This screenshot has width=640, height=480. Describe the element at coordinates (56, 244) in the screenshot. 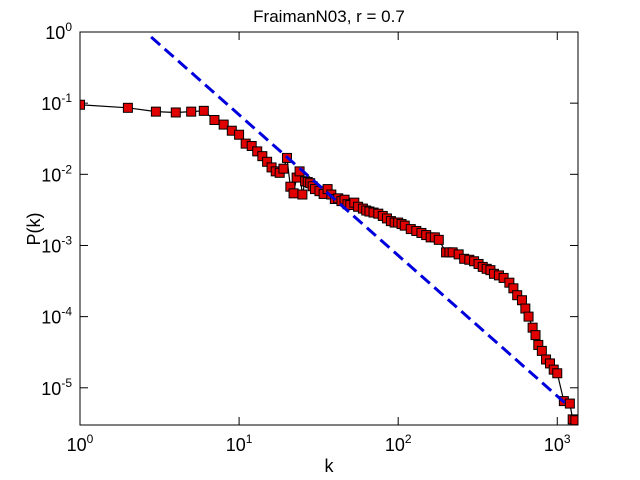

I see `y-tick-label: 10⁻³` at that location.